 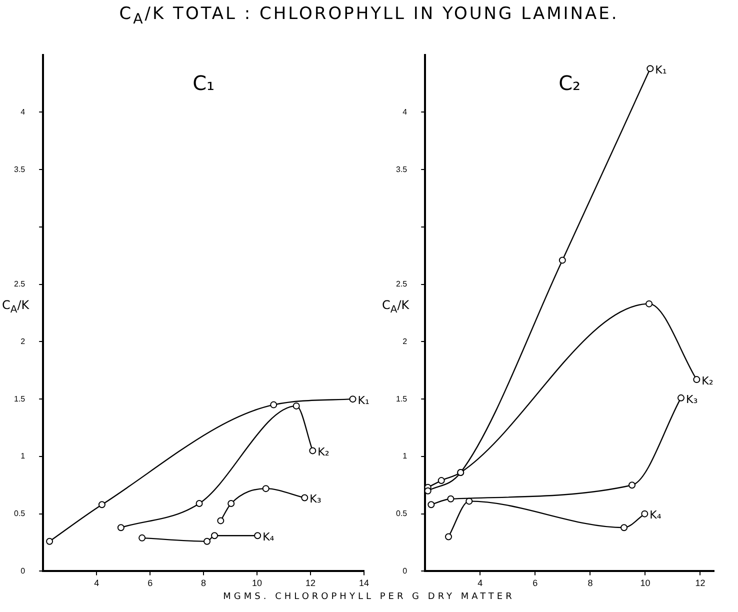 I want to click on text: C₂, so click(x=569, y=82).